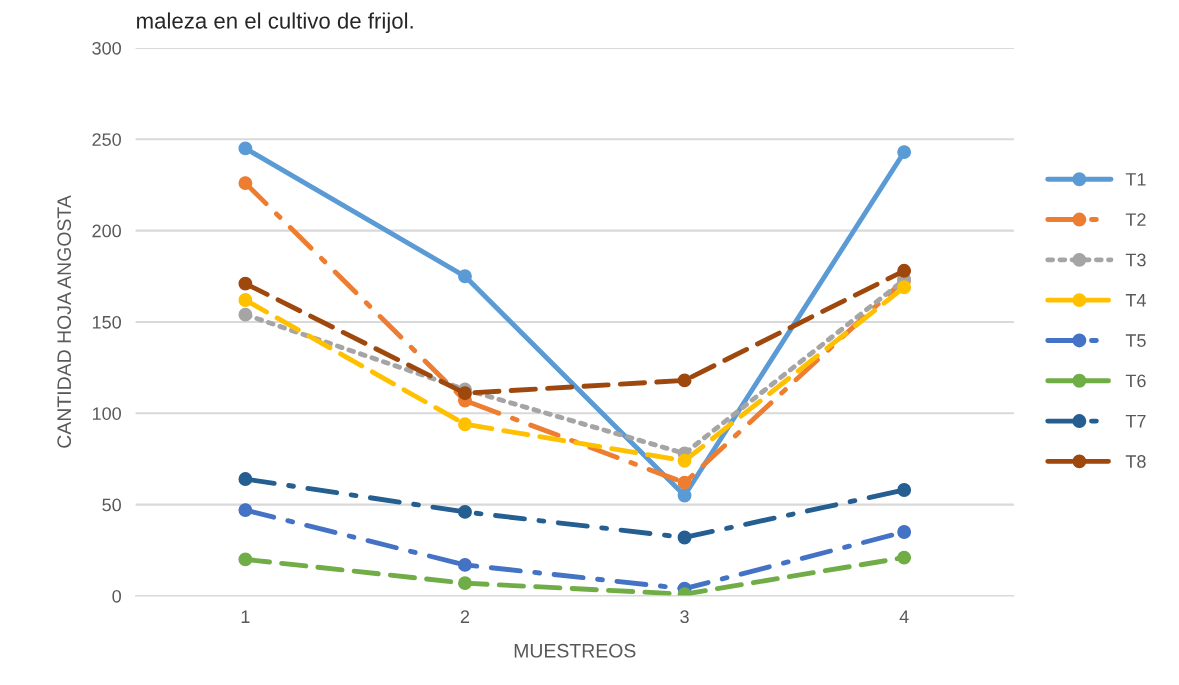  What do you see at coordinates (575, 650) in the screenshot?
I see `x-axis-title: MUESTREOS` at bounding box center [575, 650].